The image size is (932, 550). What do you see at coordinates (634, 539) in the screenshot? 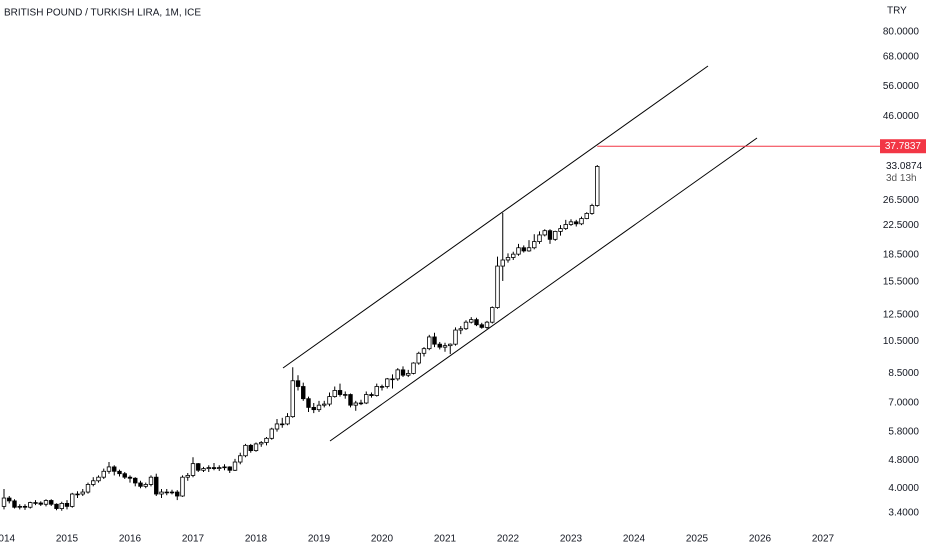
I see `x-tick-label: 2024` at bounding box center [634, 539].